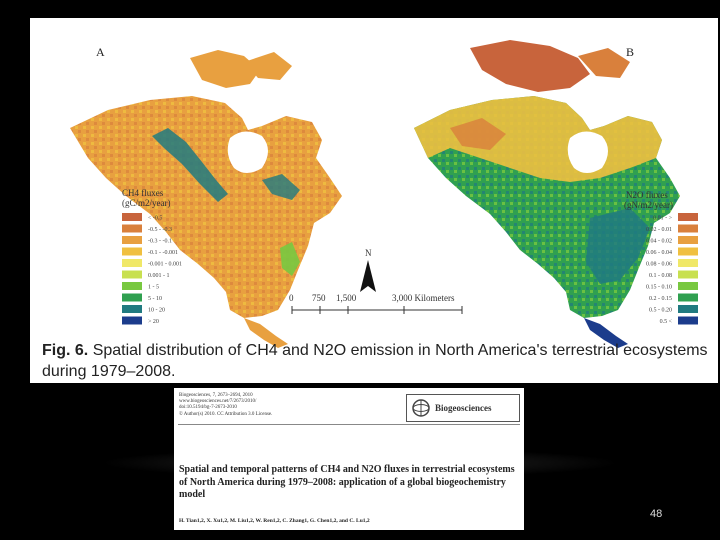 The height and width of the screenshot is (540, 720). What do you see at coordinates (662, 219) in the screenshot?
I see `n2o-legend-label: 0.01 - >` at bounding box center [662, 219].